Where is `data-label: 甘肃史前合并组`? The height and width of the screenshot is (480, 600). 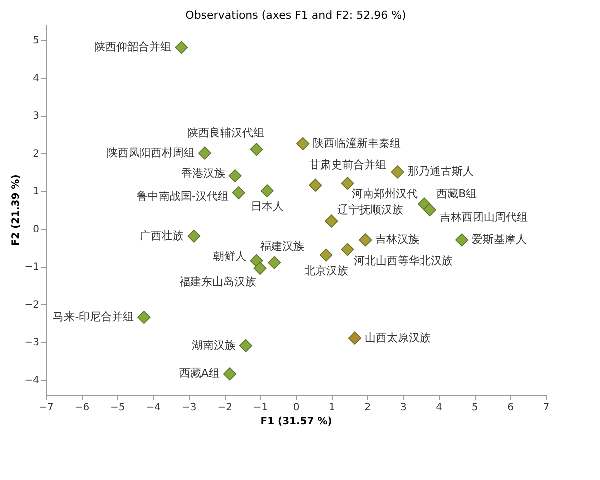 data-label: 甘肃史前合并组 is located at coordinates (348, 165).